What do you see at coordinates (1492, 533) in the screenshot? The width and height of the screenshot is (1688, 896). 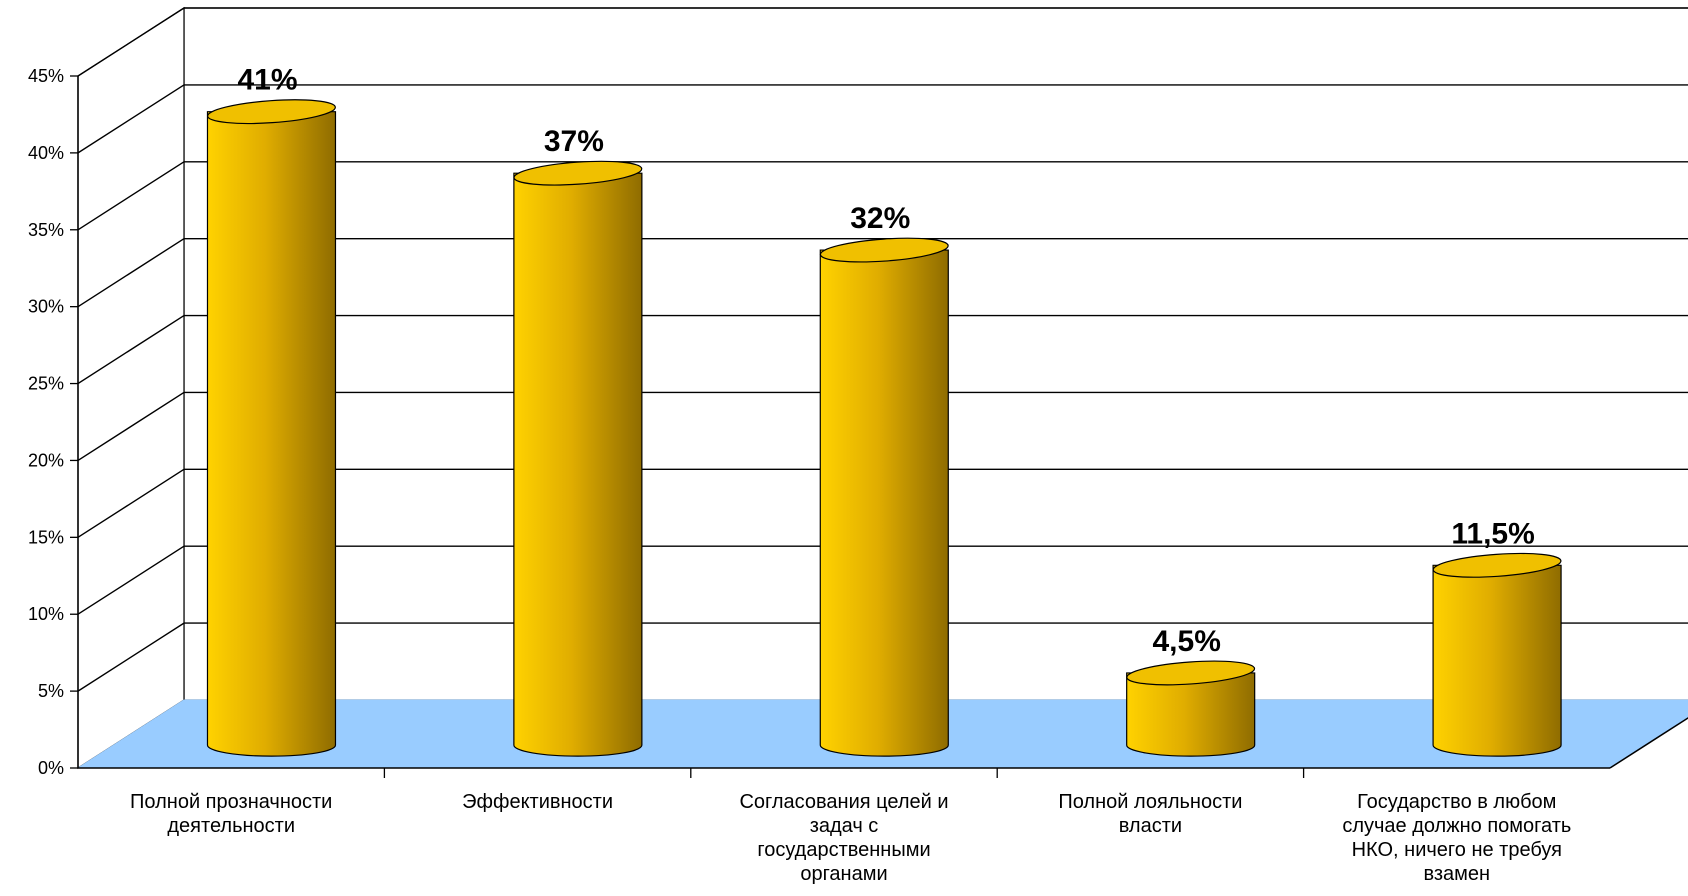 I see `data-label: 11,5%` at bounding box center [1492, 533].